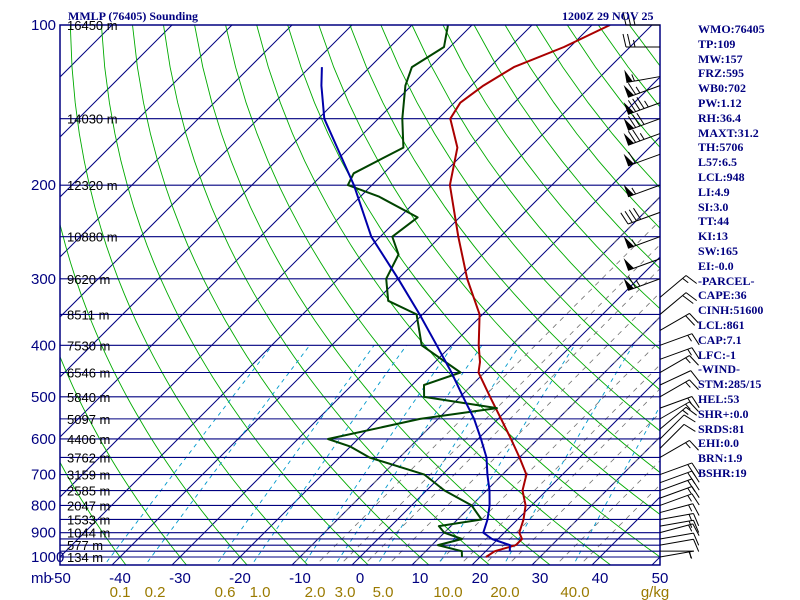  What do you see at coordinates (660, 578) in the screenshot?
I see `x-tick-label: 50` at bounding box center [660, 578].